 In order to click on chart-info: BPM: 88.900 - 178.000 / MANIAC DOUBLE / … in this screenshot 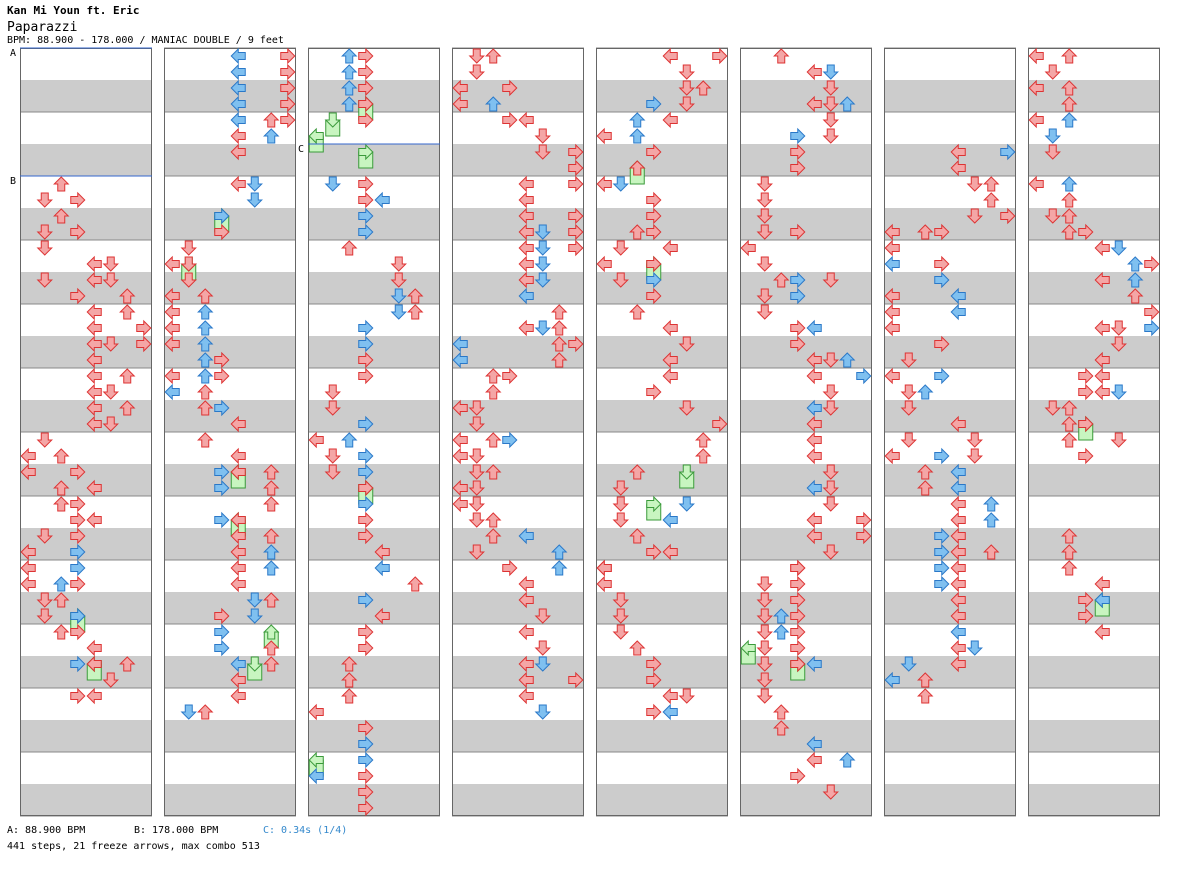, I will do `click(145, 40)`.